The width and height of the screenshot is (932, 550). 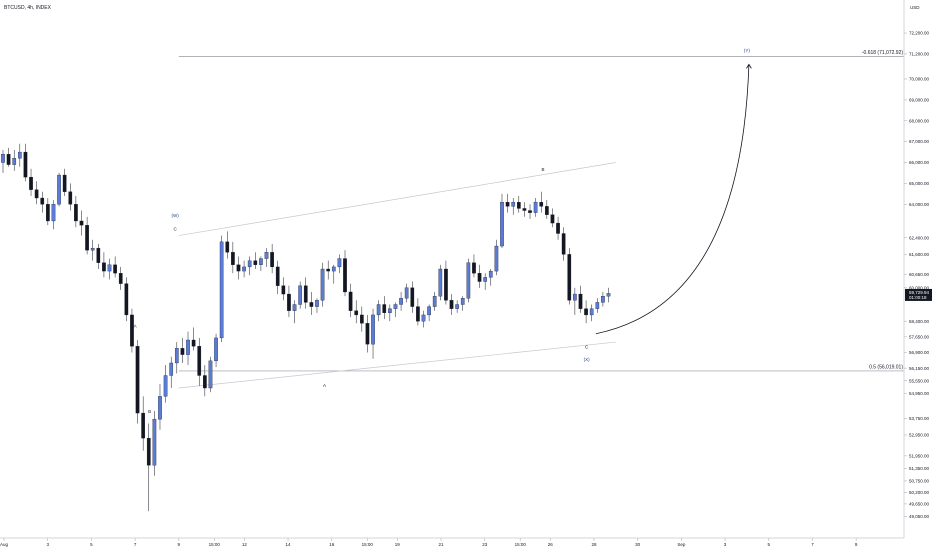 I want to click on time-tick-label: 16, so click(x=332, y=544).